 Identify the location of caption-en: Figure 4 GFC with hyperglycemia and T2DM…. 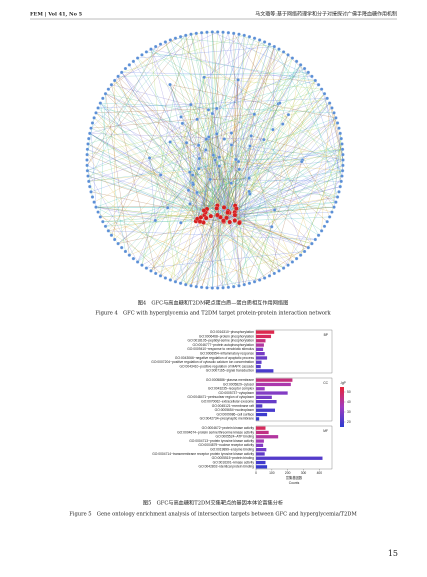
(213, 314).